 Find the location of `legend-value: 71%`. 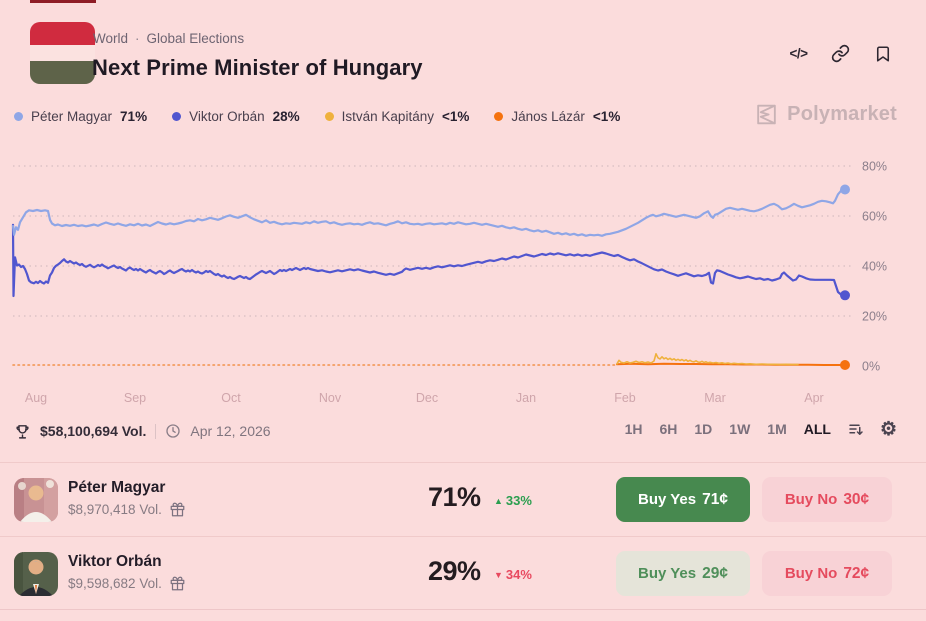

legend-value: 71% is located at coordinates (134, 116).